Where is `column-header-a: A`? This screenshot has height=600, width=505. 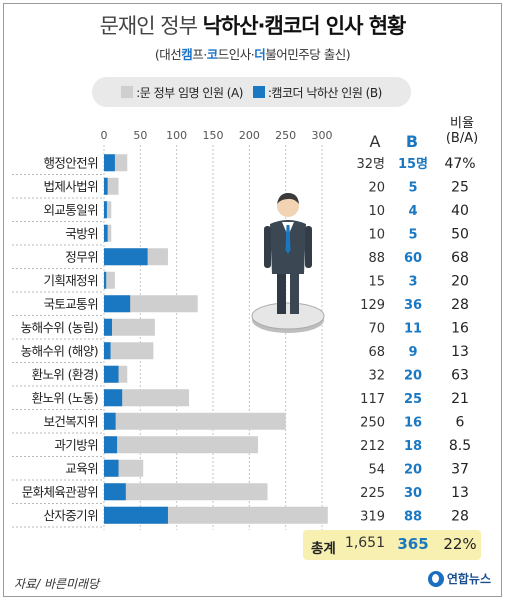 column-header-a: A is located at coordinates (375, 141).